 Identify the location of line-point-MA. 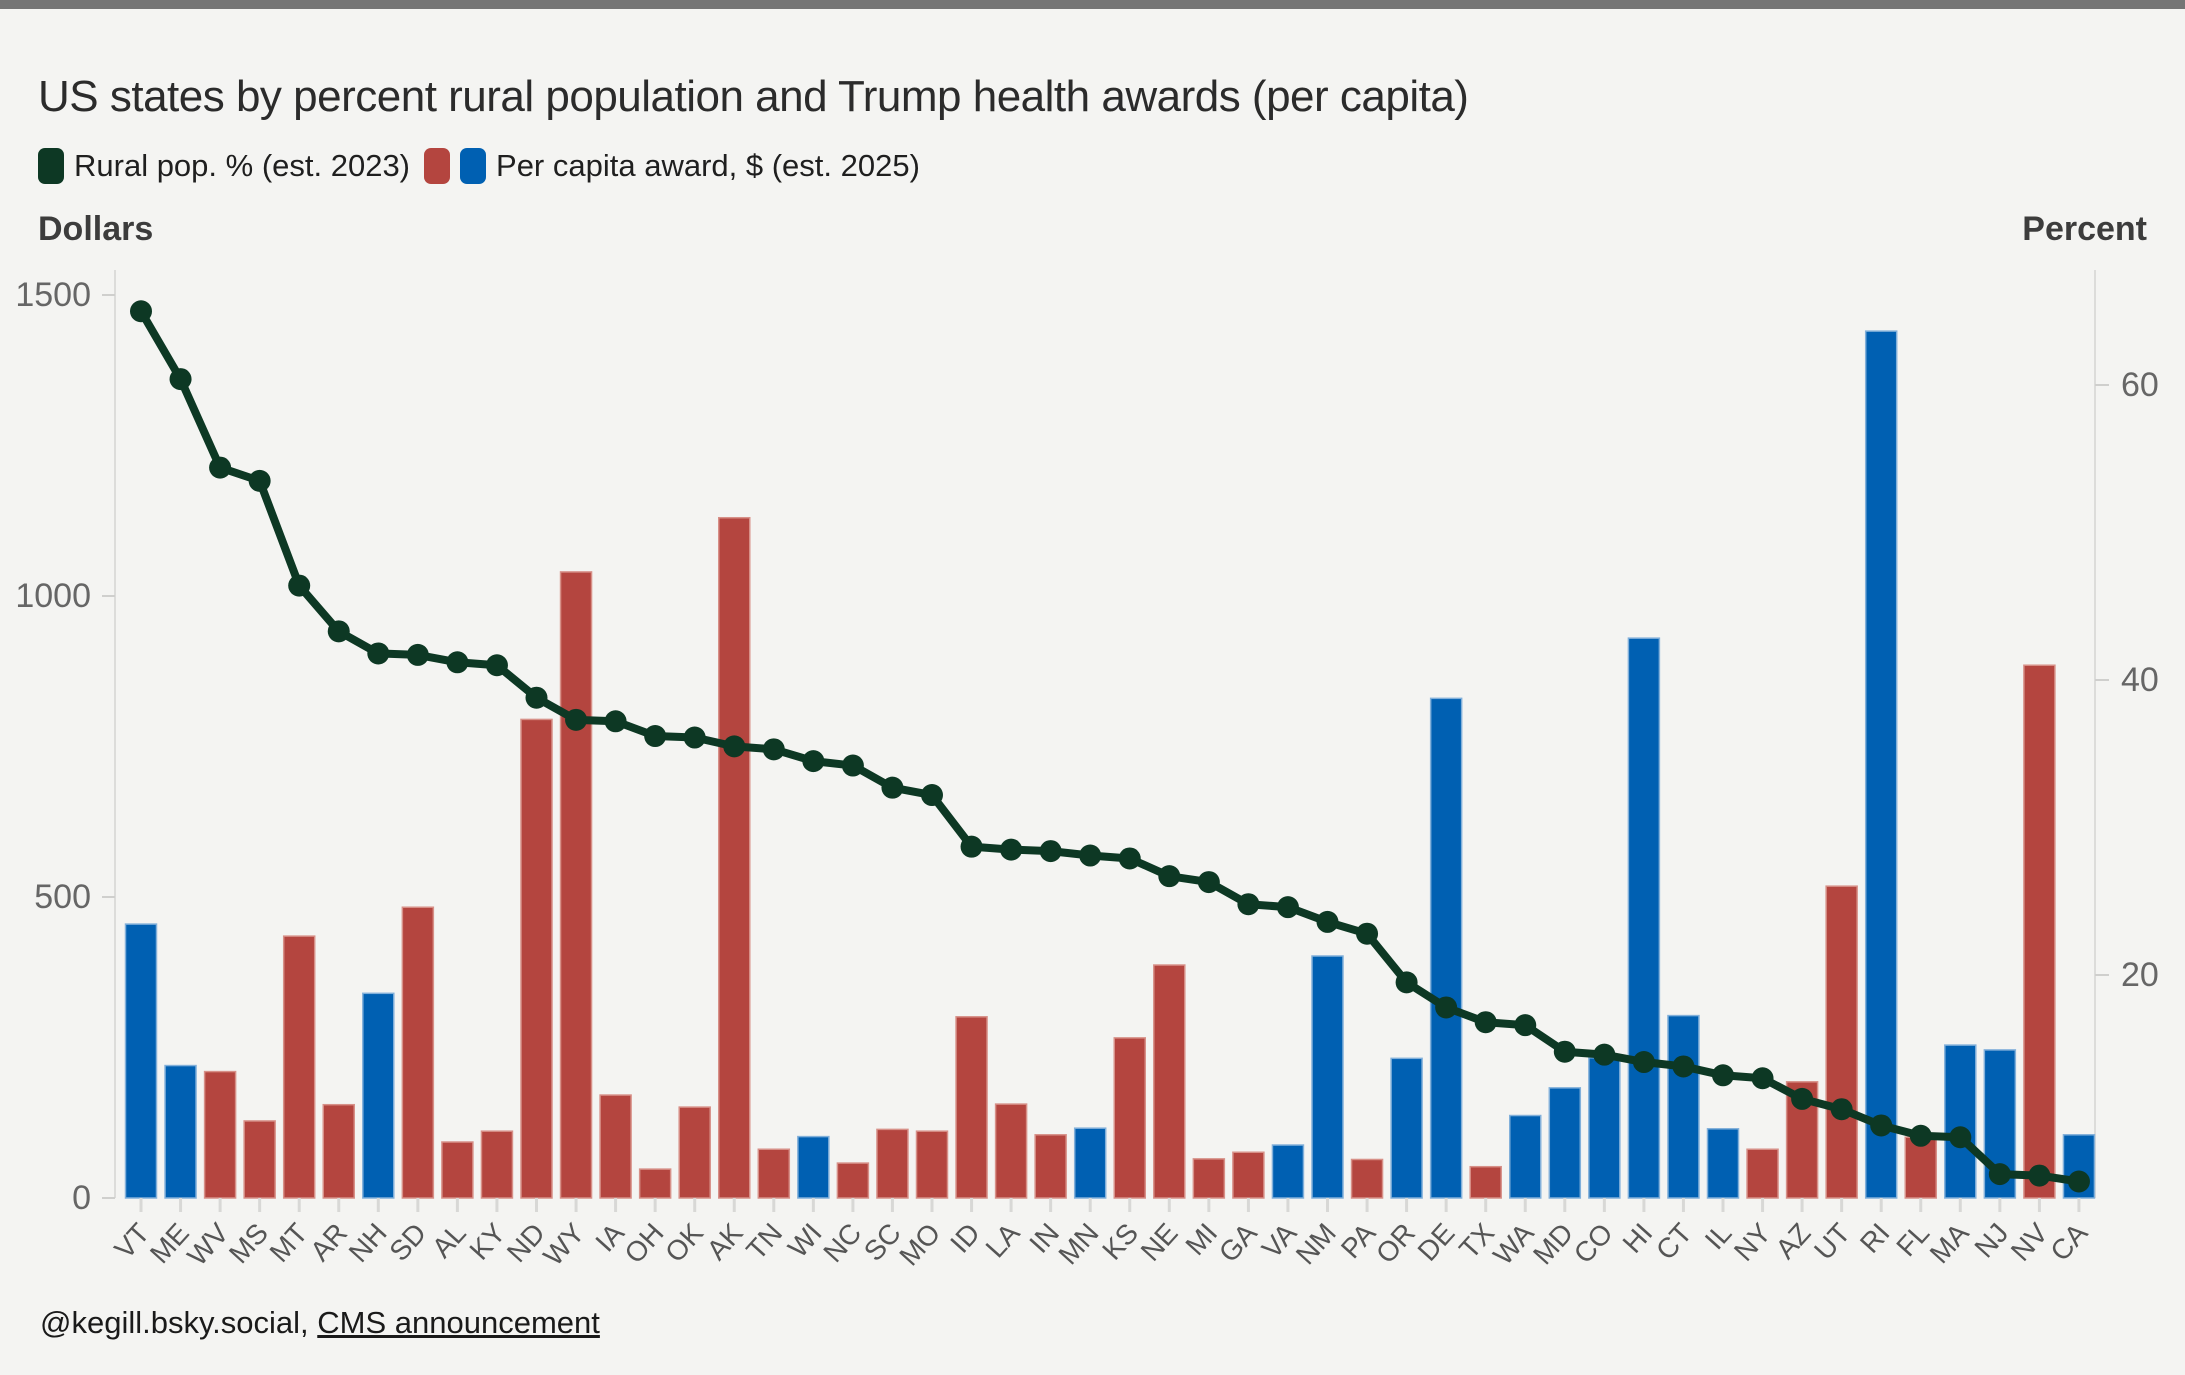
(1960, 1137).